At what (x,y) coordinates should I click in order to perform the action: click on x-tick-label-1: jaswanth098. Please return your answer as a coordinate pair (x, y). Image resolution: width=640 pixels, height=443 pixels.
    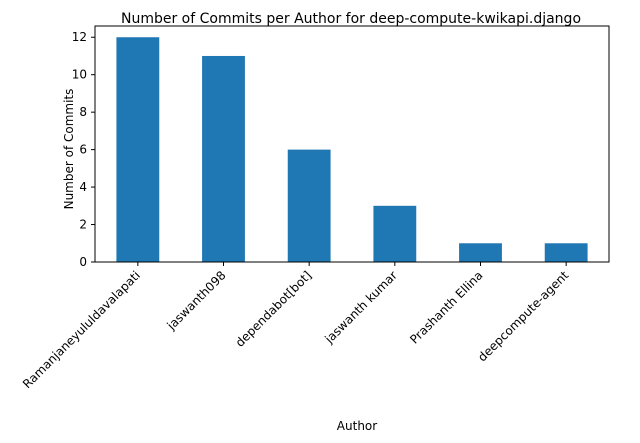
    Looking at the image, I should click on (196, 300).